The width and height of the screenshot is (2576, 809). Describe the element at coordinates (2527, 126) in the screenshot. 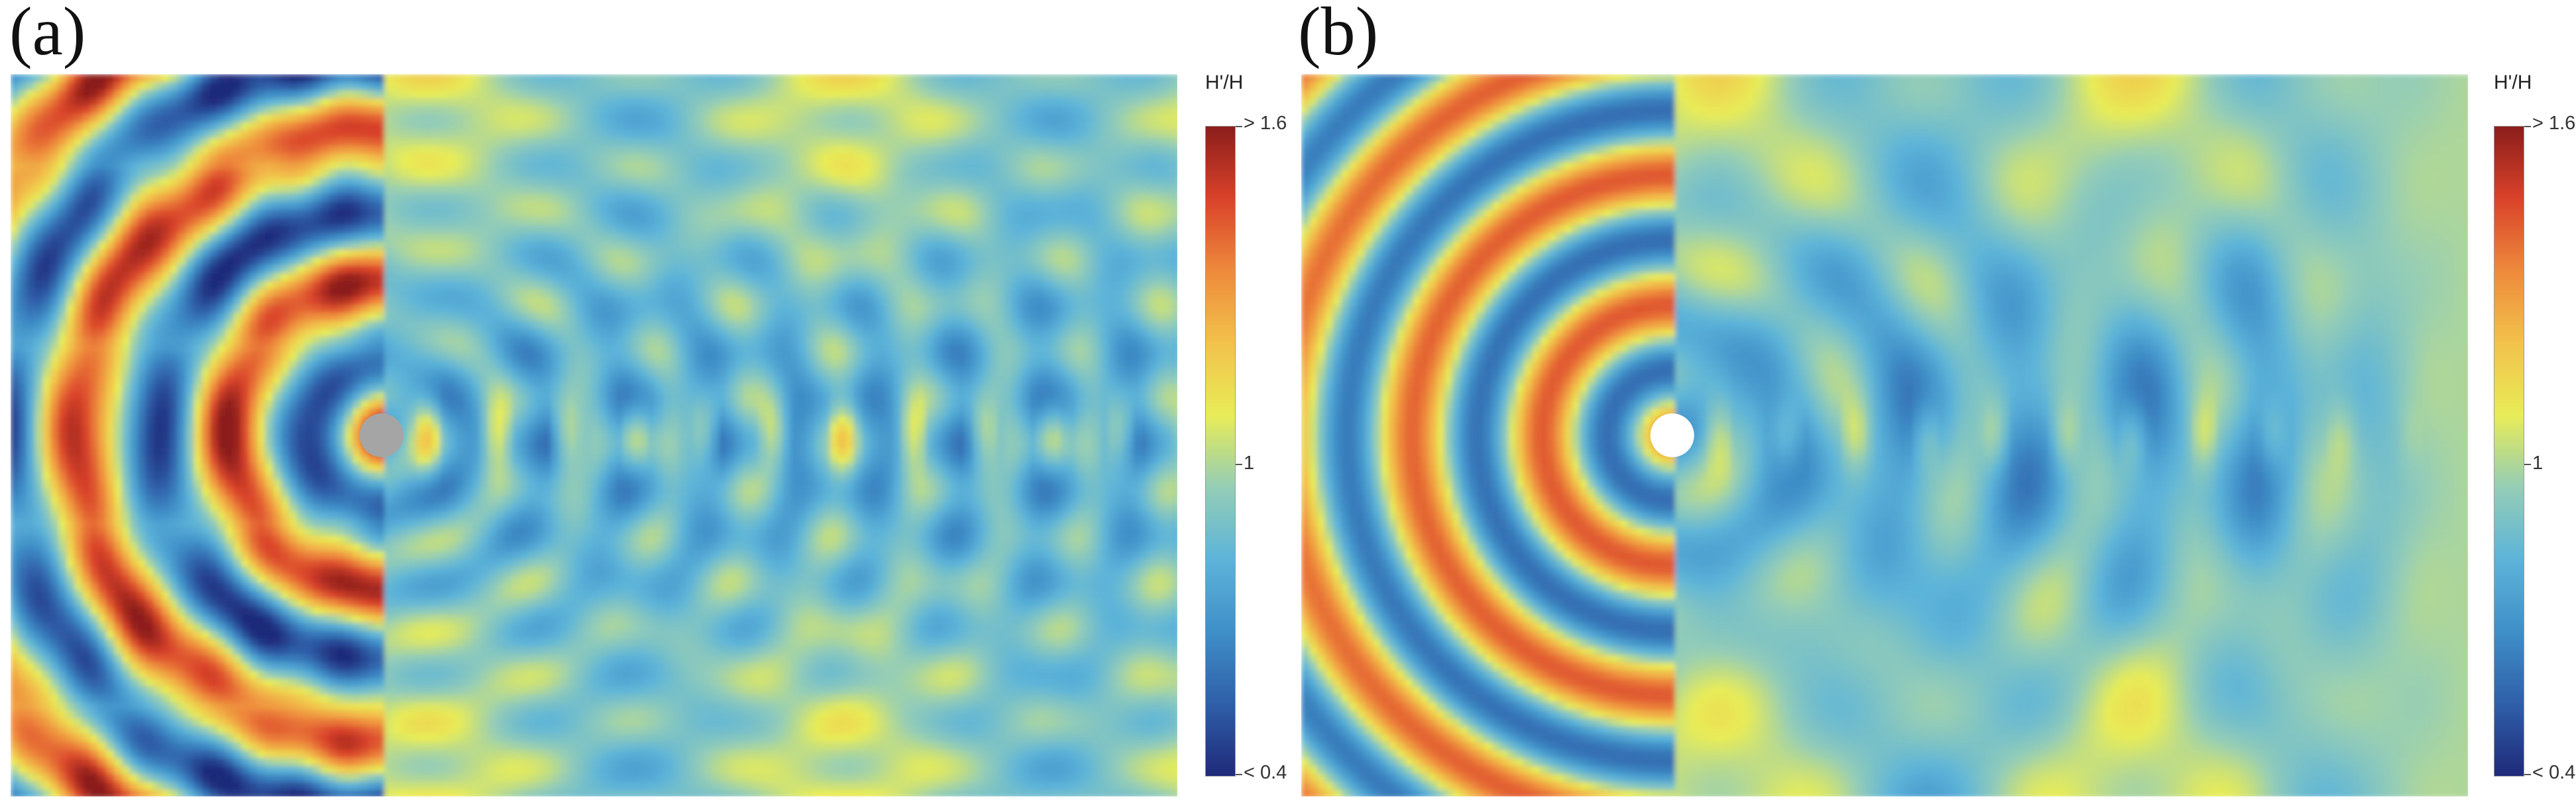

I see `panel-b-colorbar-tick-max` at that location.